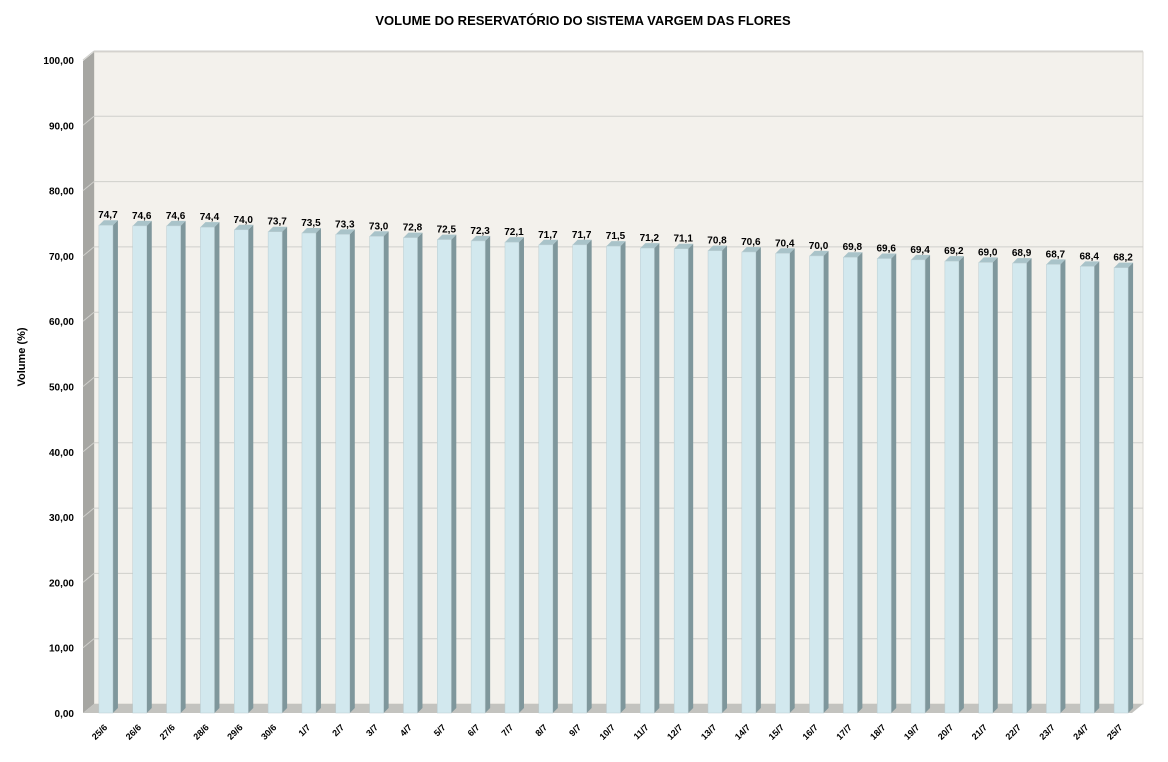  What do you see at coordinates (641, 731) in the screenshot?
I see `x-tick-label: 11/7` at bounding box center [641, 731].